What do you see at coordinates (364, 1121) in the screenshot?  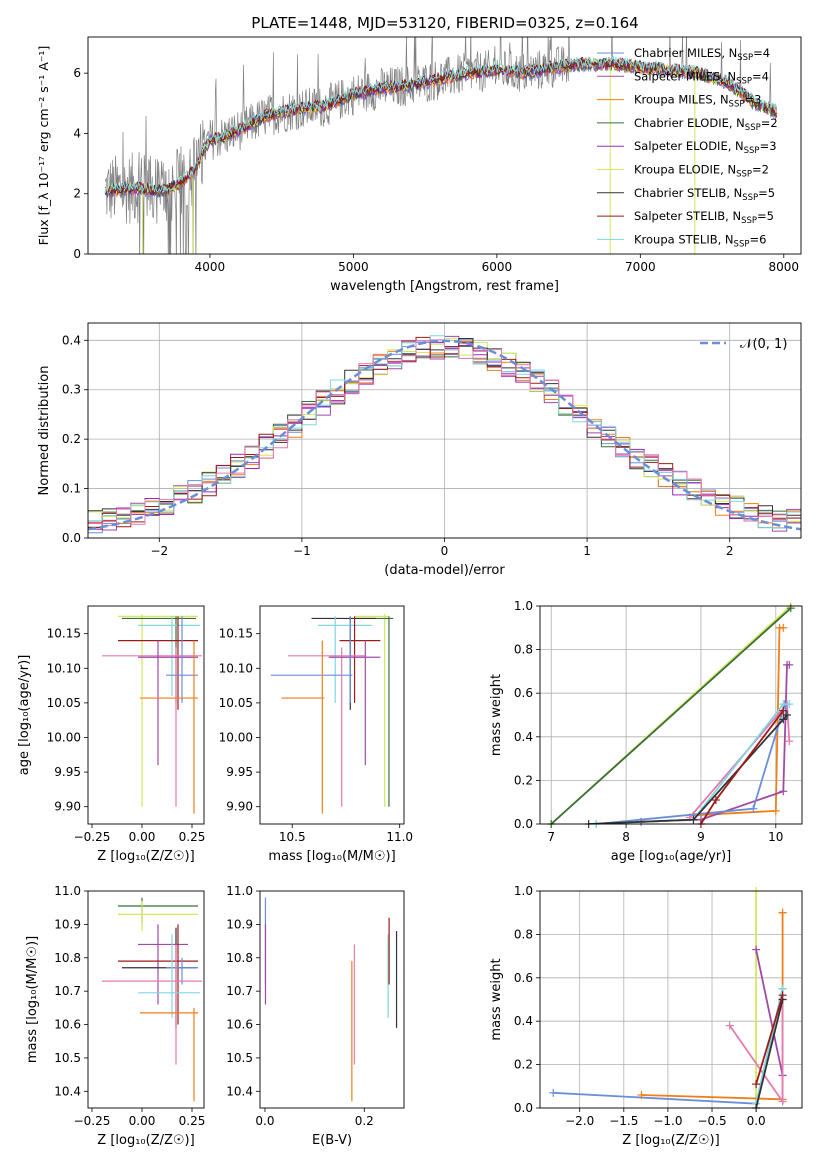 I see `x-tick-label: 0.2` at bounding box center [364, 1121].